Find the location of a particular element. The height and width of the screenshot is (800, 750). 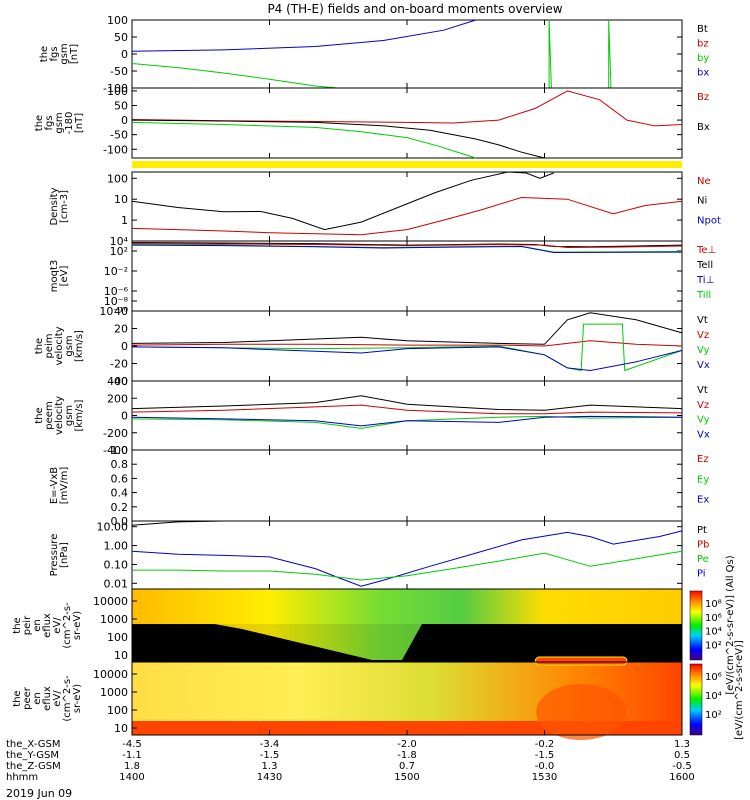

y-tick-label: 10⁻⁶ is located at coordinates (116, 291).